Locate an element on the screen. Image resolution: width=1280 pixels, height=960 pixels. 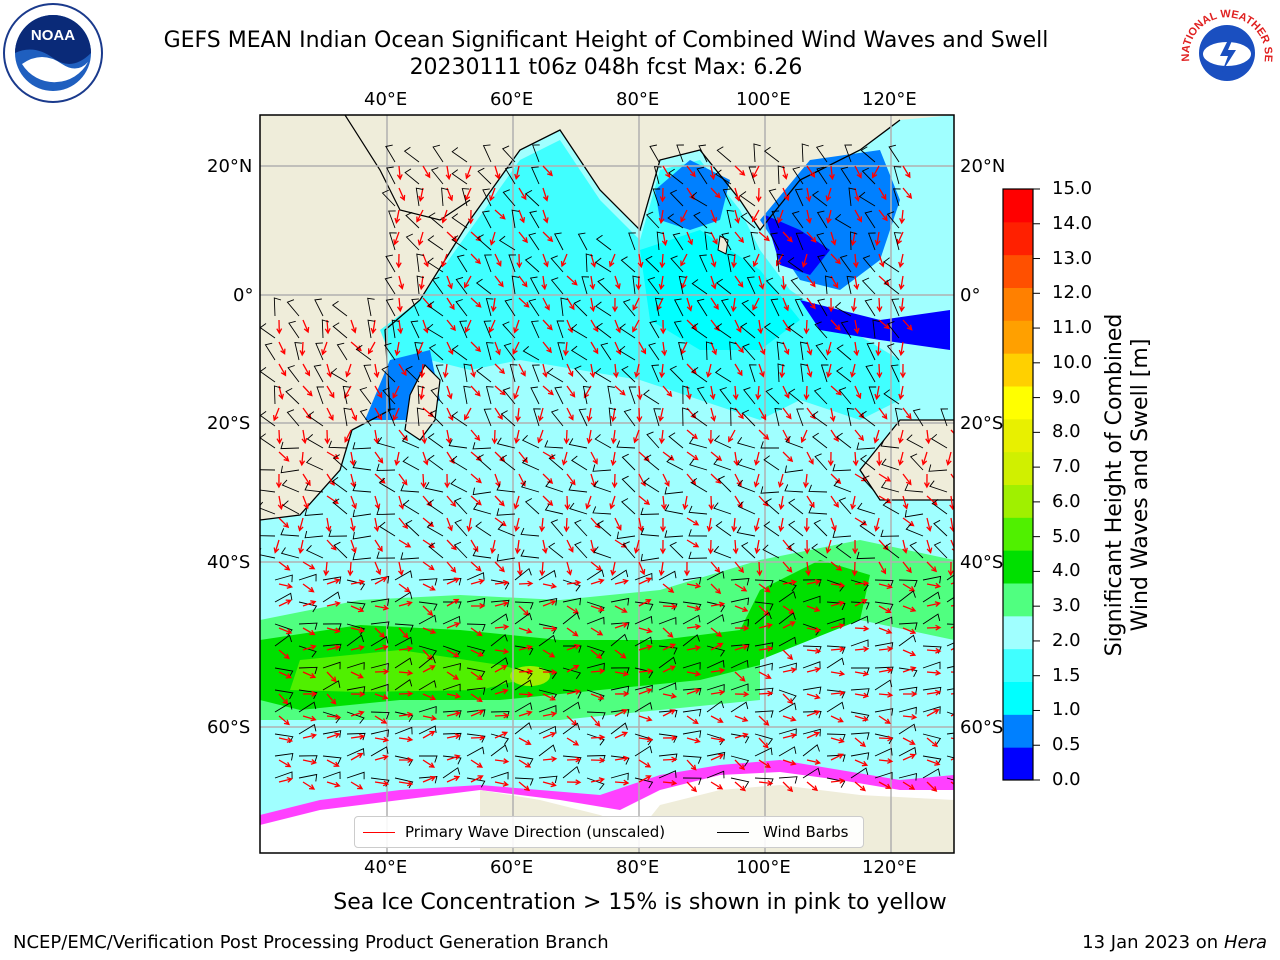
colorbar-tick: 1.5 is located at coordinates (1066, 675).